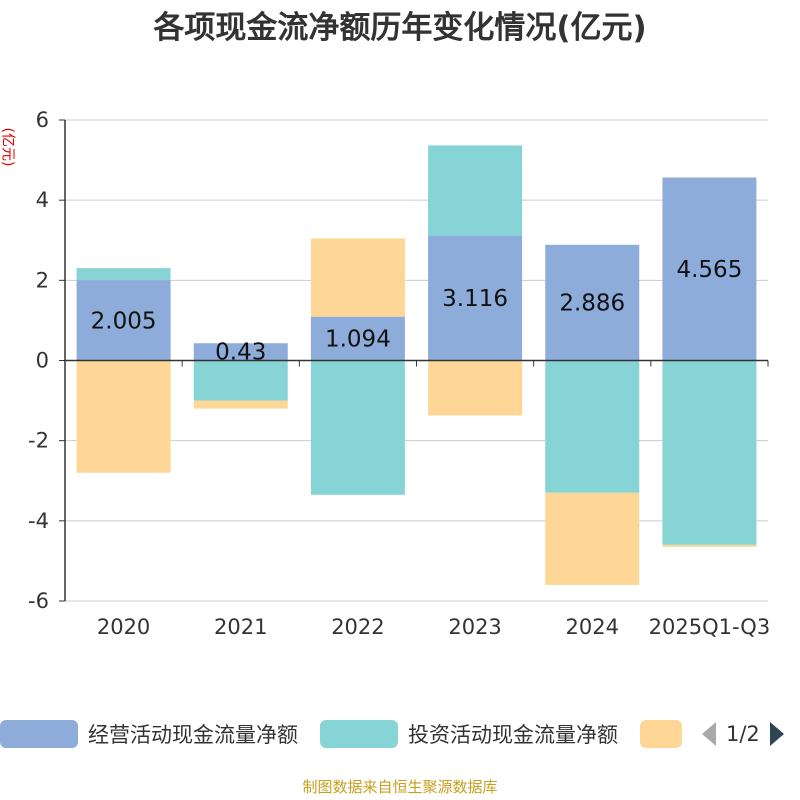 Image resolution: width=800 pixels, height=800 pixels. I want to click on legend-swatch-investing, so click(359, 734).